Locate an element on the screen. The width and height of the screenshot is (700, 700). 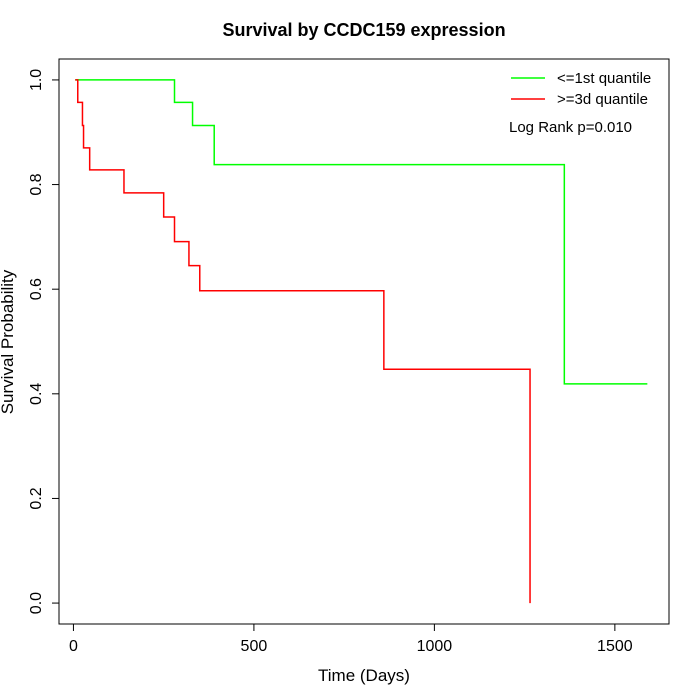
y-tick-label: 1.0 is located at coordinates (36, 80).